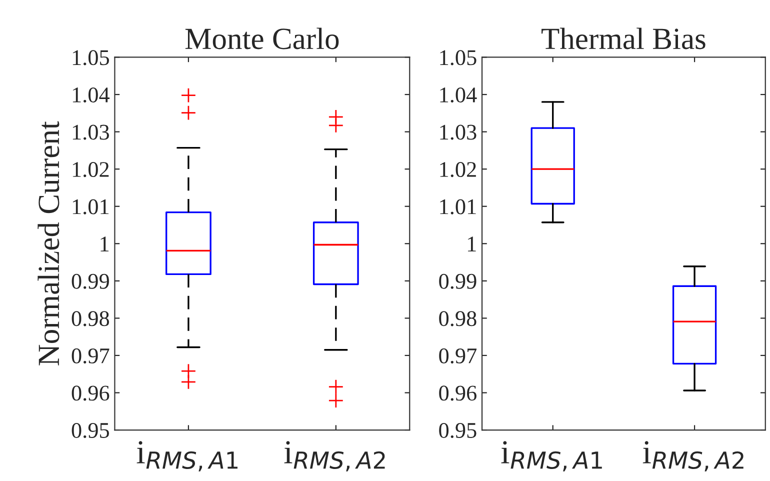  Describe the element at coordinates (624, 39) in the screenshot. I see `chart-title: Thermal Bias` at that location.